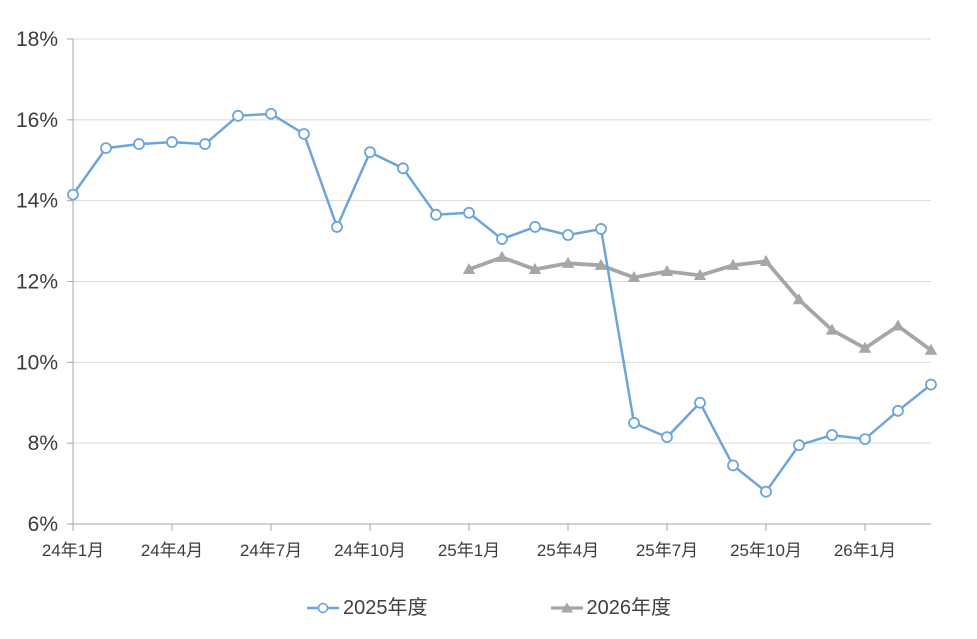  I want to click on x-tick-label: 26年1月, so click(865, 550).